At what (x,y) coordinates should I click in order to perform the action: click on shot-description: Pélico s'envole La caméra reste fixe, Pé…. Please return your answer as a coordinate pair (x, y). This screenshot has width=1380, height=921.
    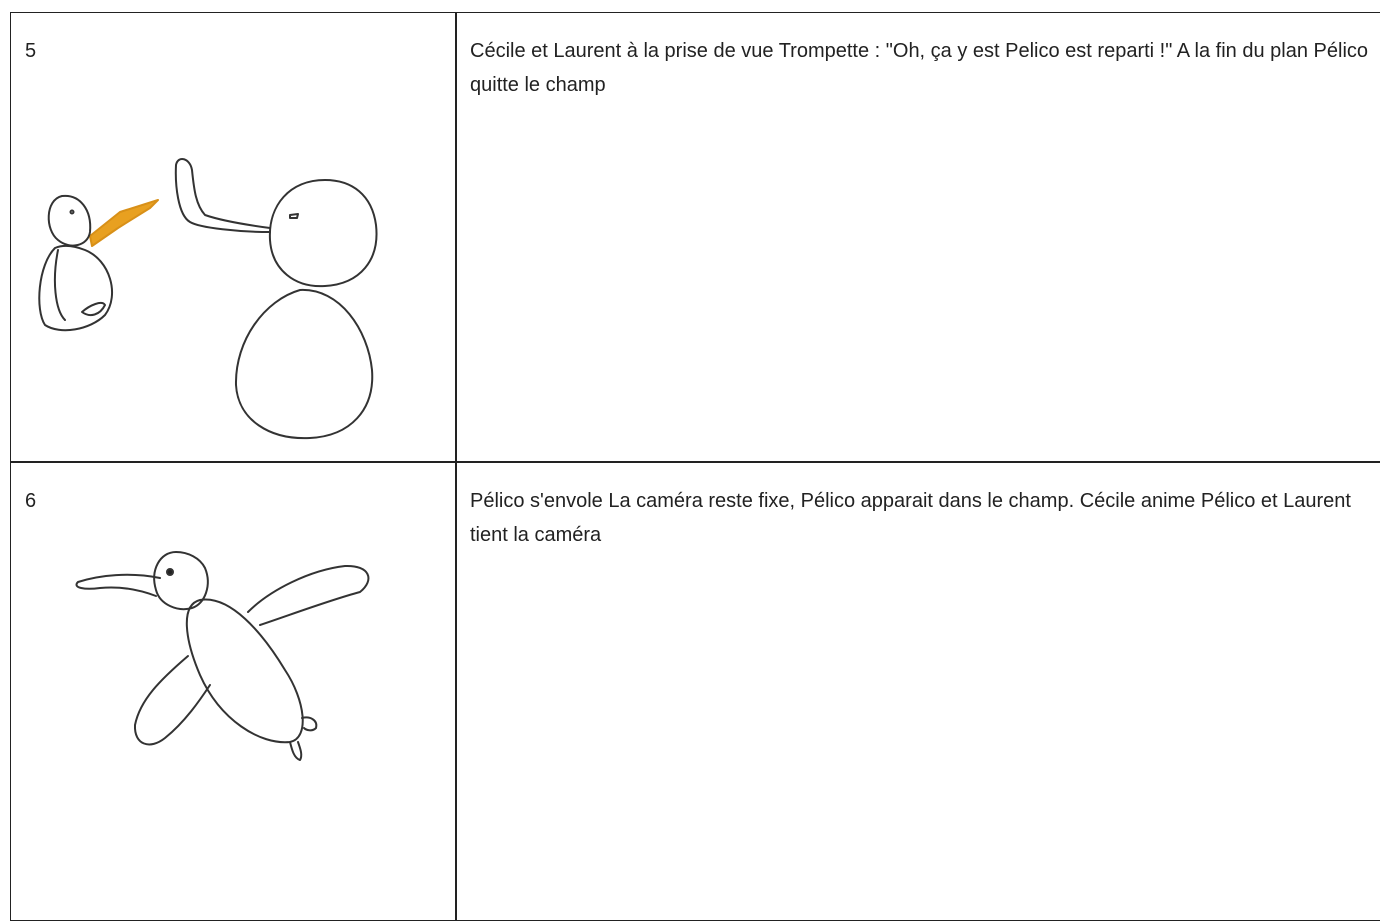
    Looking at the image, I should click on (910, 518).